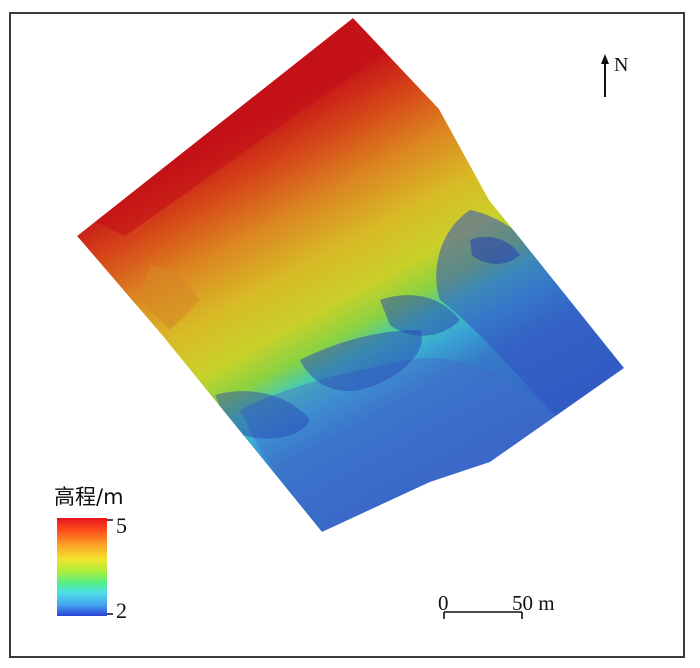 This screenshot has width=700, height=668. Describe the element at coordinates (121, 525) in the screenshot. I see `legend-max-label: 5` at that location.